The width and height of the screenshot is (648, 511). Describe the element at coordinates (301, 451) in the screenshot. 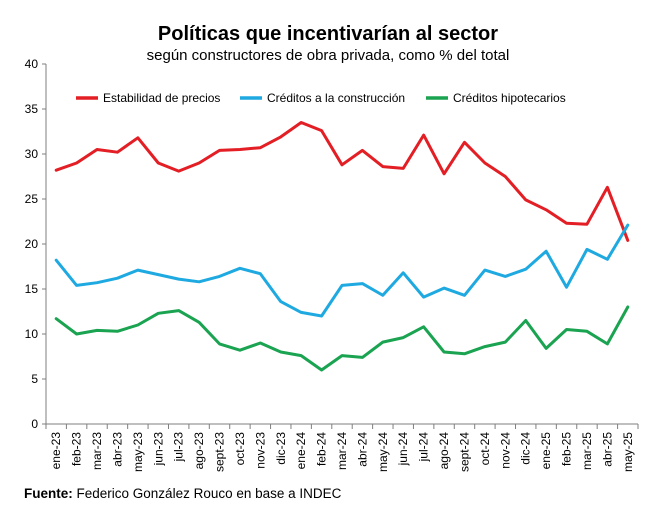

I see `x-tick-label: ene-24` at that location.